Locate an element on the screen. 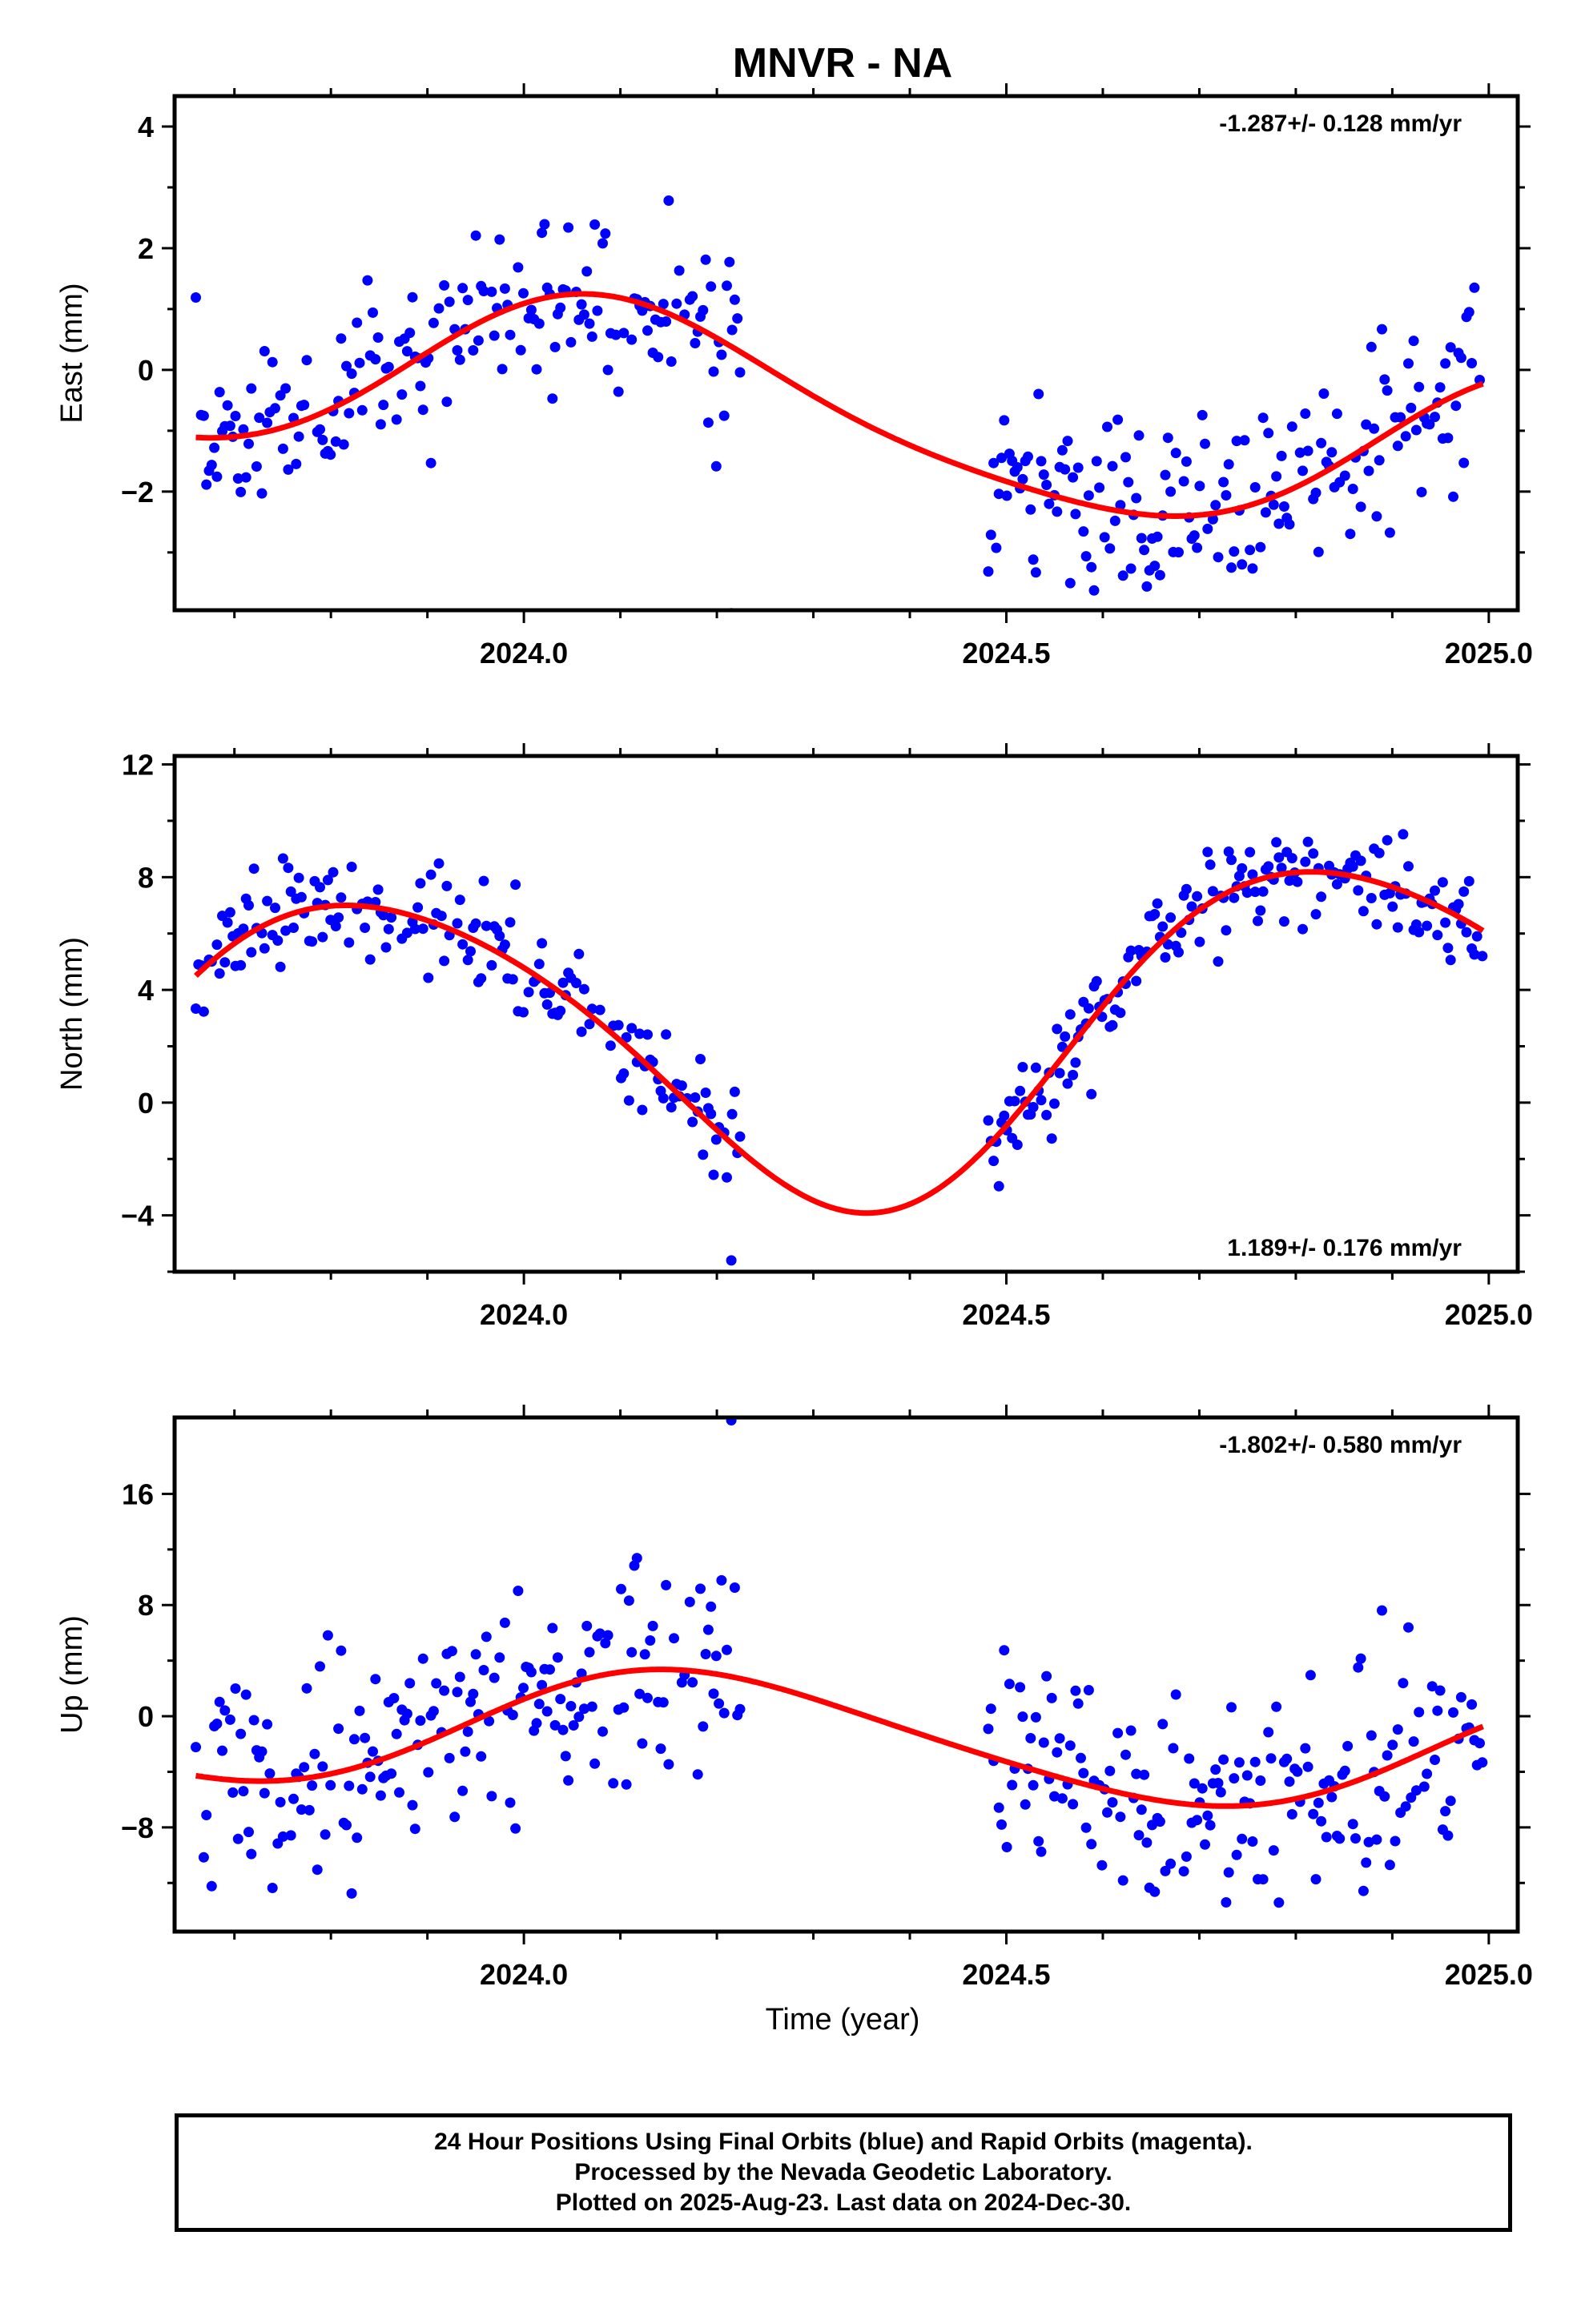 The width and height of the screenshot is (1577, 2324). x-tick-label: 2025.0 is located at coordinates (1489, 1975).